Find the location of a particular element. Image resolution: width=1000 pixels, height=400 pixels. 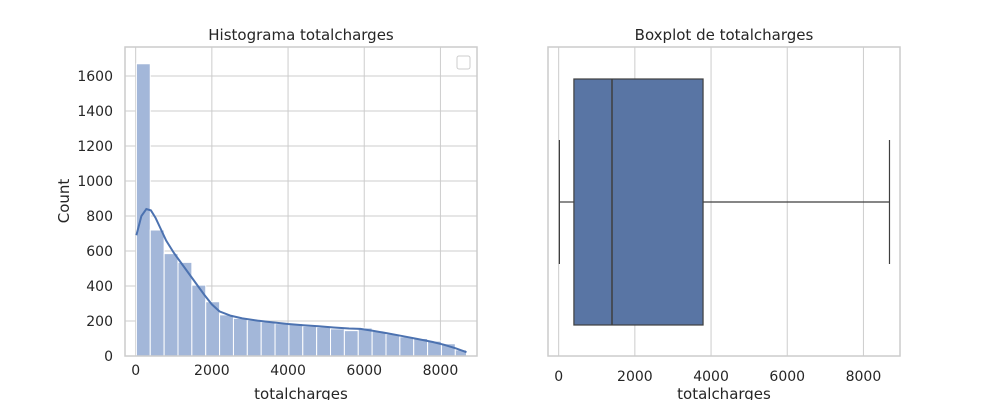

iqr-box is located at coordinates (638, 202).